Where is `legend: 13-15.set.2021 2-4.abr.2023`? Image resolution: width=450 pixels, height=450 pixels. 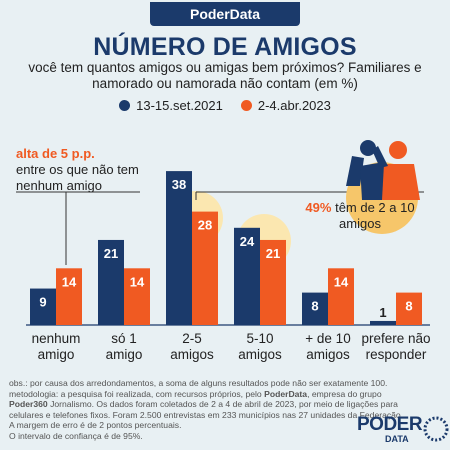
legend: 13-15.set.2021 2-4.abr.2023 is located at coordinates (225, 105).